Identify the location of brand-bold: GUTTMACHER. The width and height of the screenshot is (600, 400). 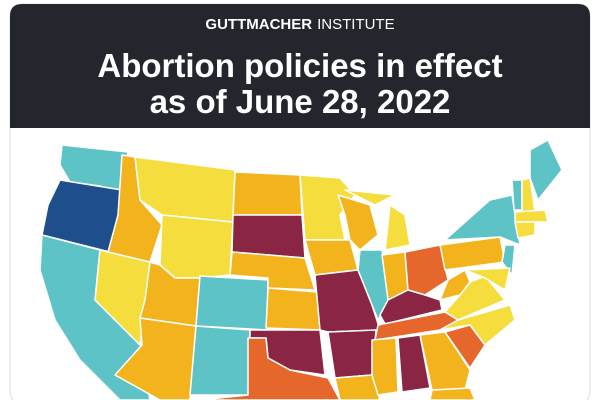
(258, 24).